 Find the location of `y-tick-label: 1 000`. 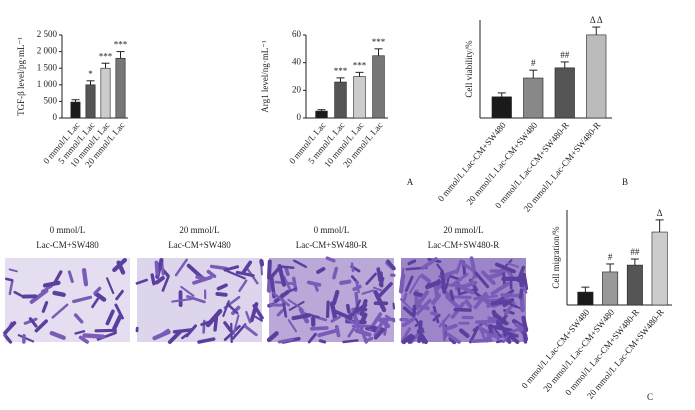

y-tick-label: 1 000 is located at coordinates (47, 84).